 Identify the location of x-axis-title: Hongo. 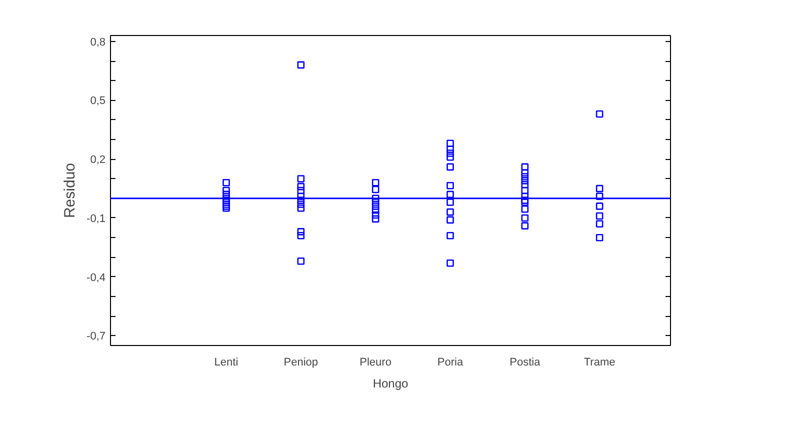
(390, 383).